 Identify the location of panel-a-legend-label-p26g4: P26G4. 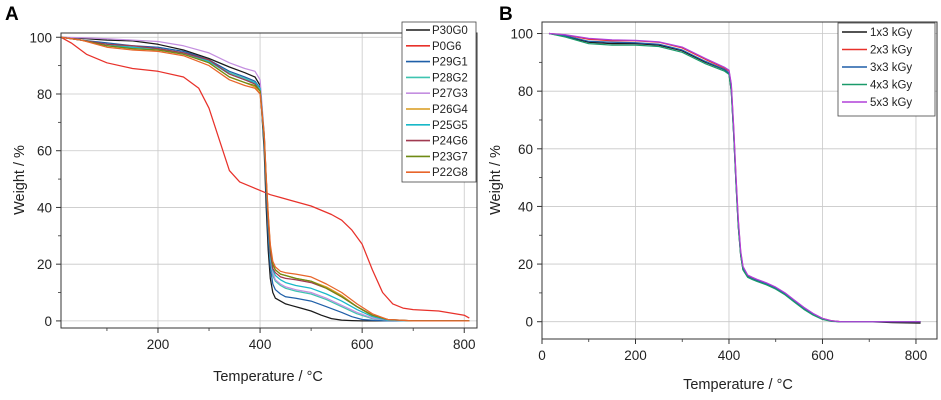
(450, 110).